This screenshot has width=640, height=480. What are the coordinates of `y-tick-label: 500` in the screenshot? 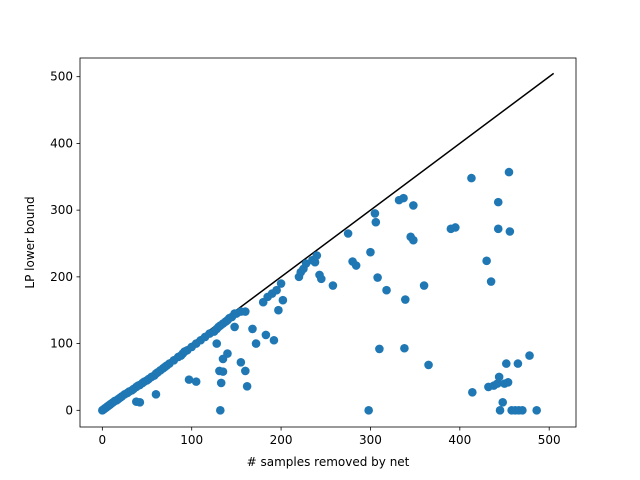 It's located at (61, 77).